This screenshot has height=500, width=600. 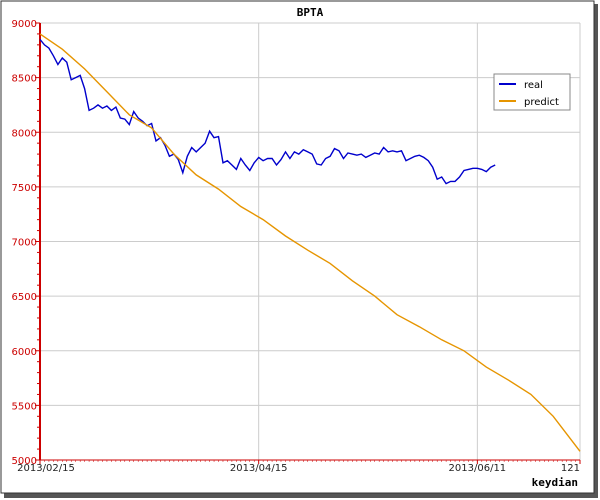 What do you see at coordinates (24, 406) in the screenshot?
I see `y-tick-label: 5500` at bounding box center [24, 406].